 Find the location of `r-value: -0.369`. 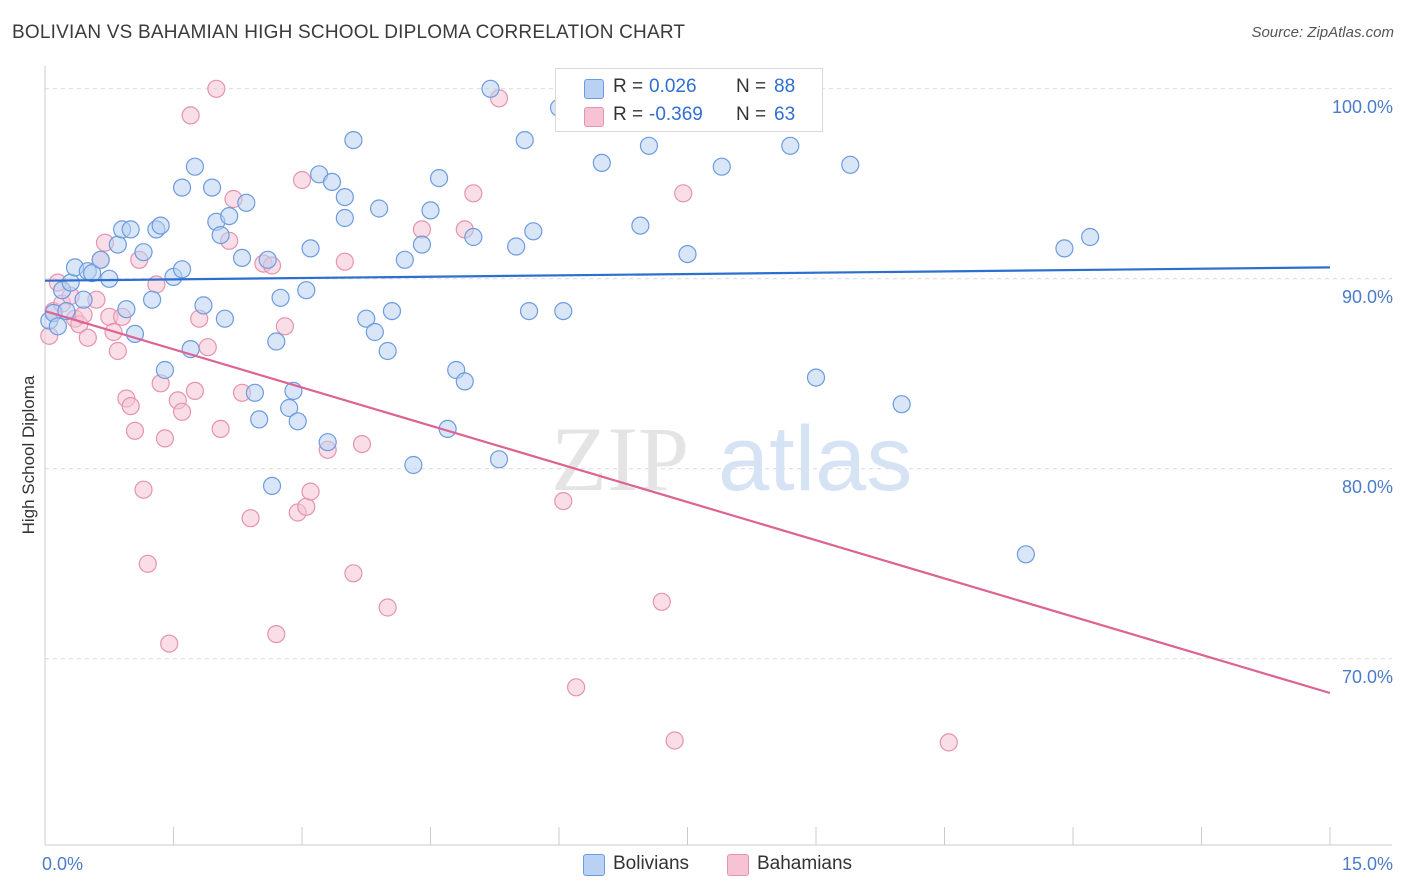

r-value: -0.369 is located at coordinates (676, 114).